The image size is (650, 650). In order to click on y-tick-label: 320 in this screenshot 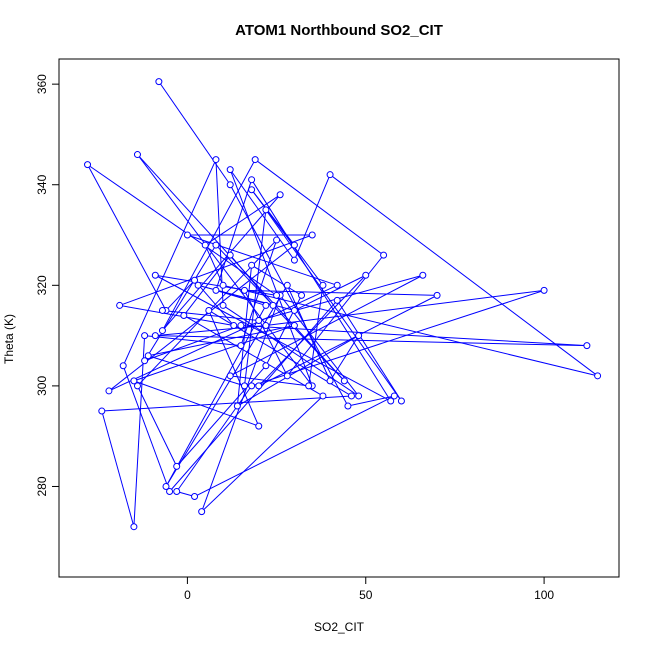, I will do `click(42, 285)`.